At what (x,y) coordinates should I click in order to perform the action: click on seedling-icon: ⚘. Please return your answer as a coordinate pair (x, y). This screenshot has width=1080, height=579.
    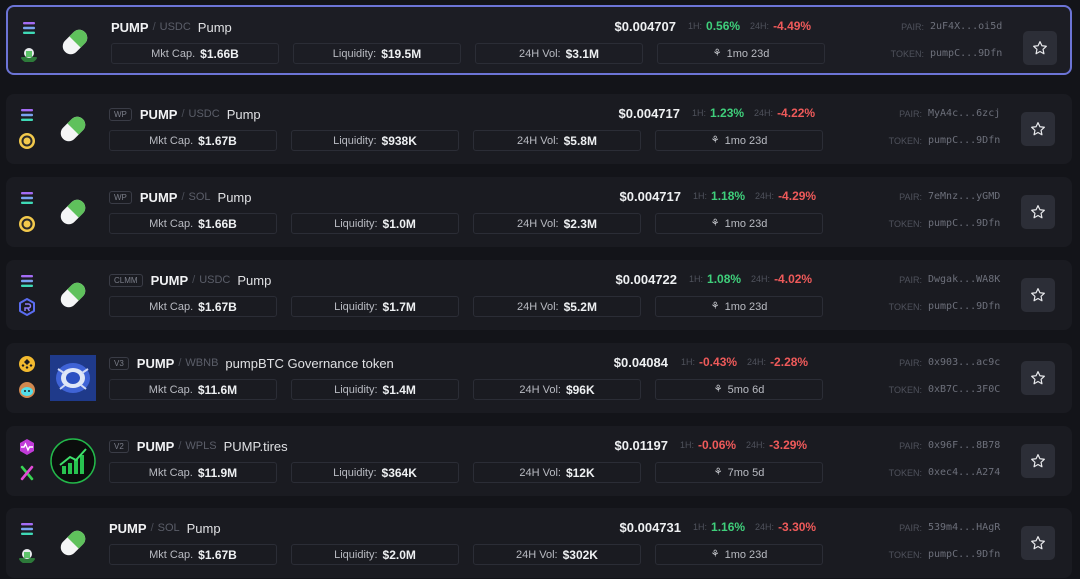
    Looking at the image, I should click on (718, 389).